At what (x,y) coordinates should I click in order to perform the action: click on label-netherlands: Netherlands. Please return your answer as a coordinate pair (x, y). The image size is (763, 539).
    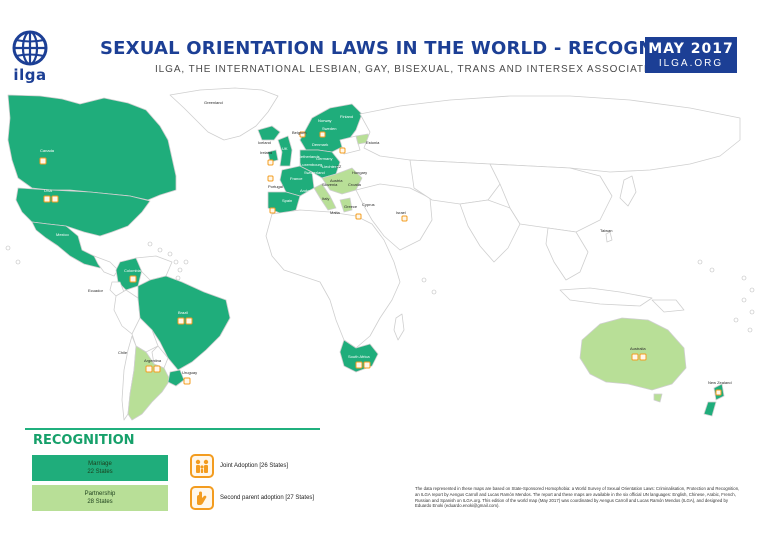
    Looking at the image, I should click on (309, 156).